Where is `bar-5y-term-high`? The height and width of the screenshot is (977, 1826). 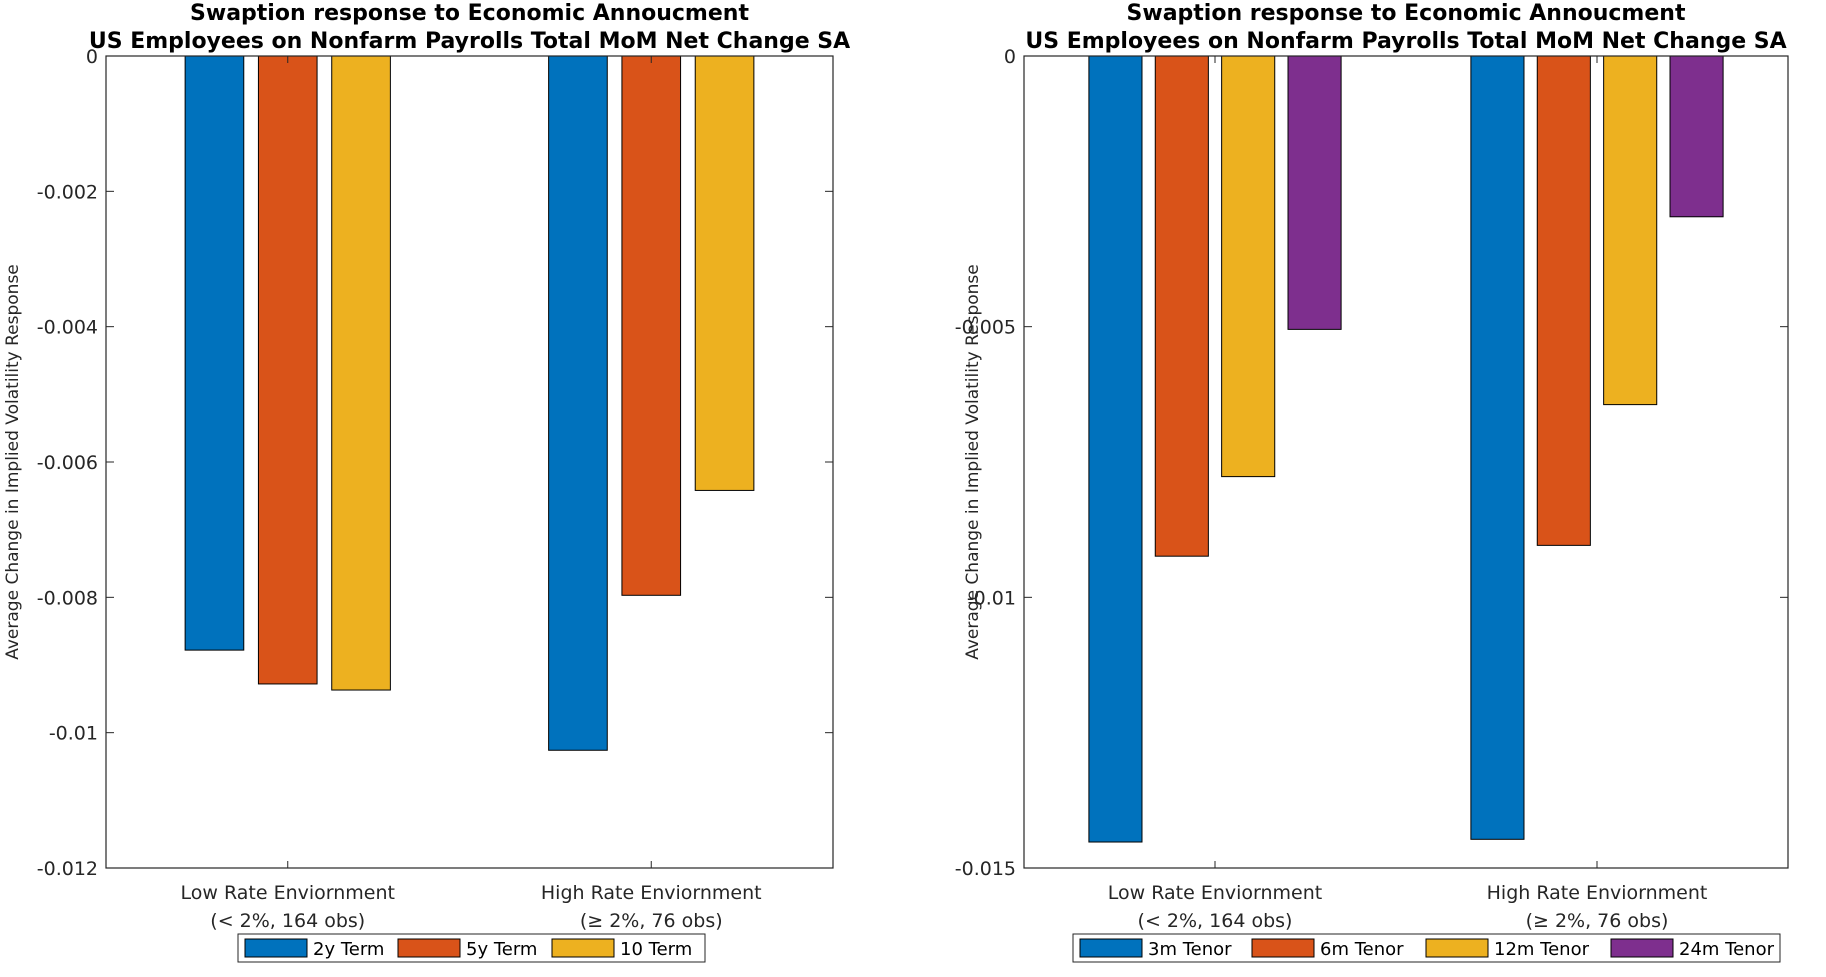 bar-5y-term-high is located at coordinates (651, 325).